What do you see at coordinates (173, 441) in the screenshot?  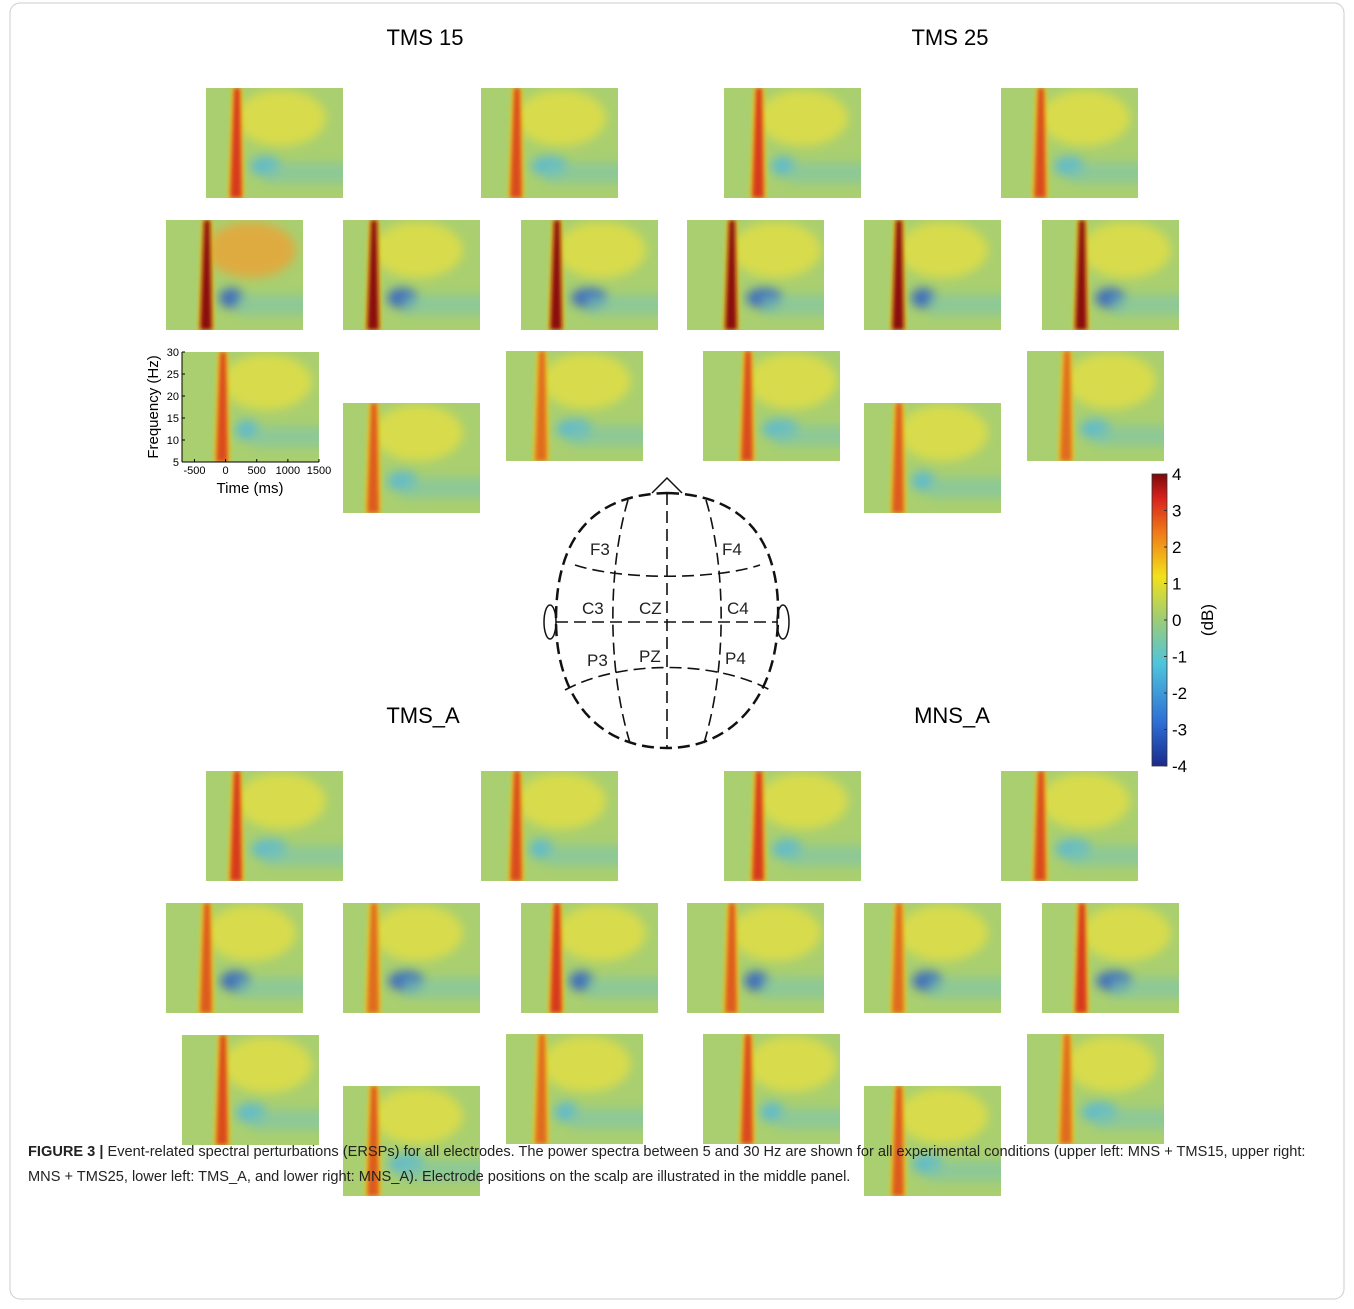 I see `y-tick-label: 10` at bounding box center [173, 441].